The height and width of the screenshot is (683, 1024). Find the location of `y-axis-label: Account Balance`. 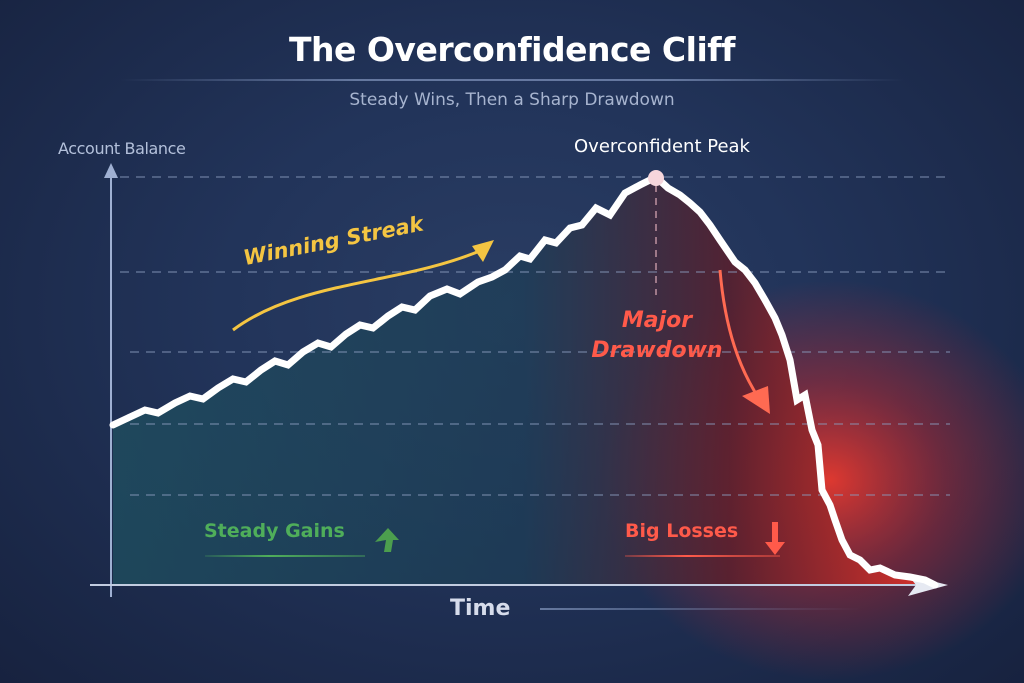

y-axis-label: Account Balance is located at coordinates (122, 148).